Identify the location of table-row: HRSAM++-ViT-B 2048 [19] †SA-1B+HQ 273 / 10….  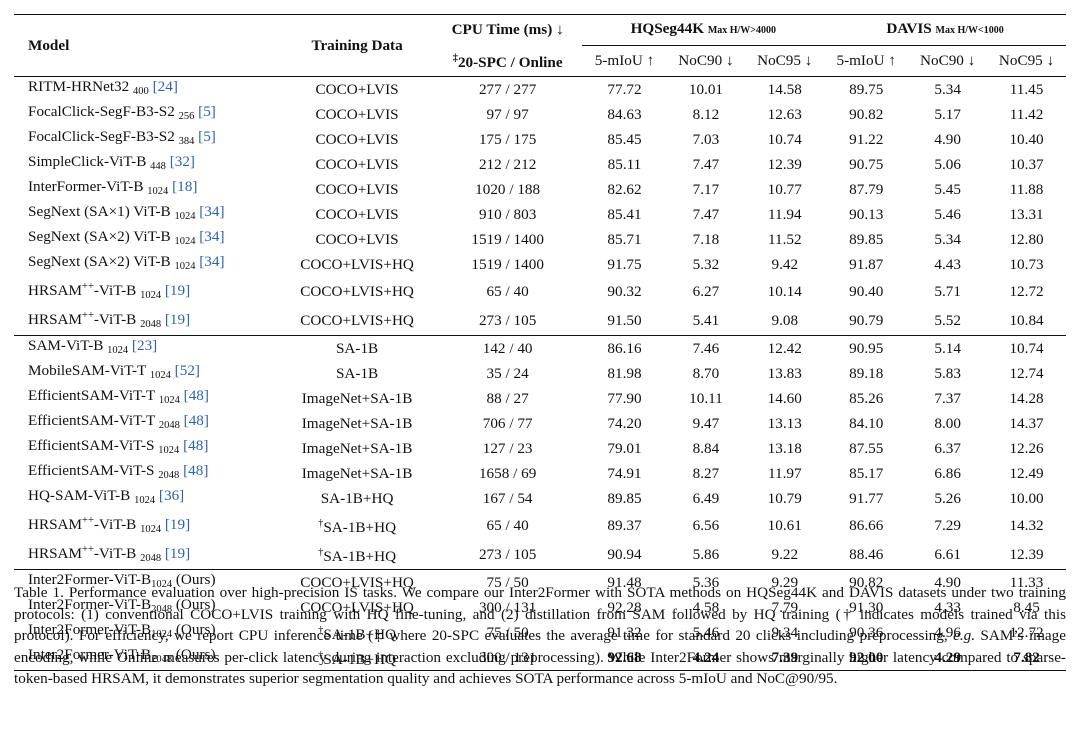
(540, 555).